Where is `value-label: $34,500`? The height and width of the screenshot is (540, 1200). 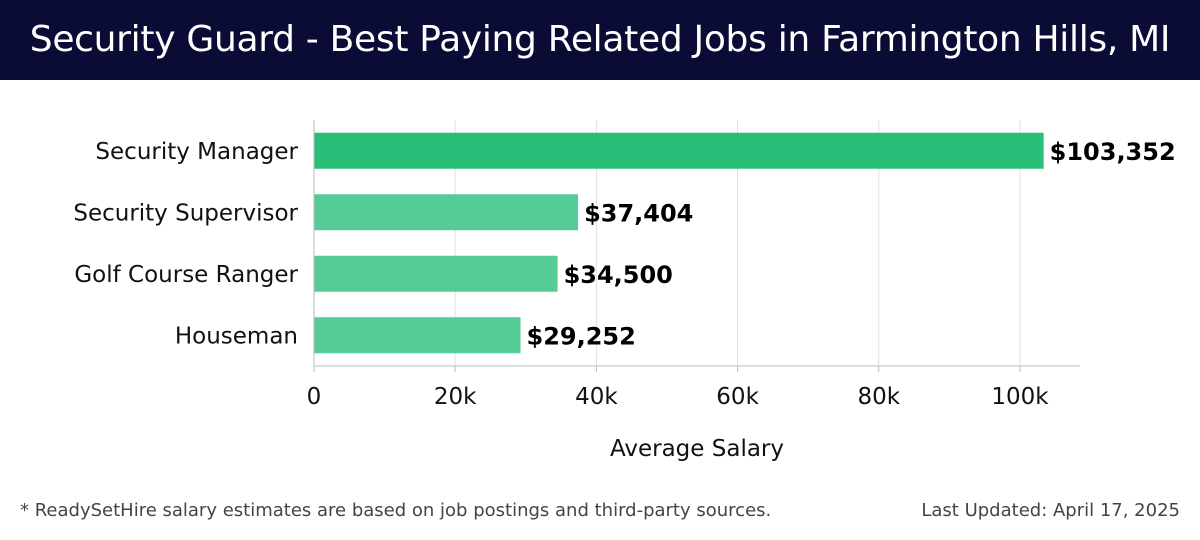
value-label: $34,500 is located at coordinates (618, 275).